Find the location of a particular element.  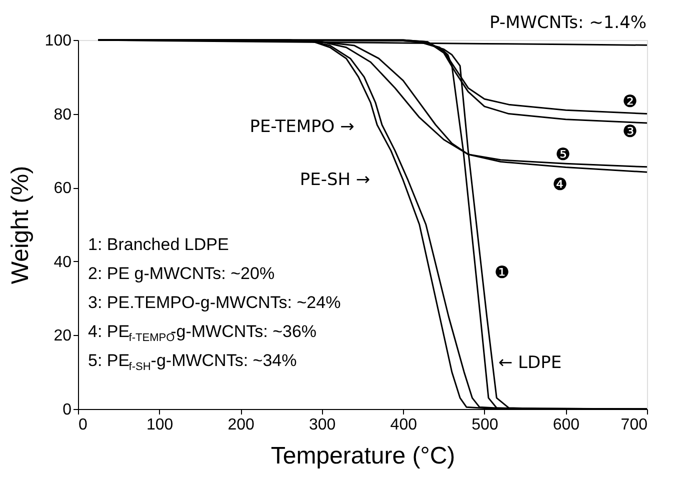

y-tick-label: 0 is located at coordinates (67, 410).